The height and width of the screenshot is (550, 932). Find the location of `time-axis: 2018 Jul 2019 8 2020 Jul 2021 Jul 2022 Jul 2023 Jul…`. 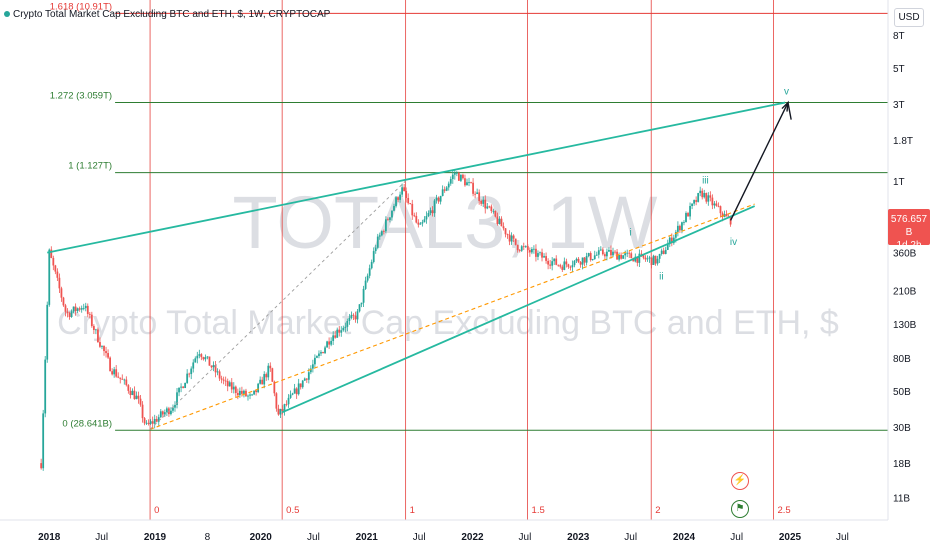

time-axis: 2018 Jul 2019 8 2020 Jul 2021 Jul 2022 Jul 2023 Jul… is located at coordinates (443, 537).